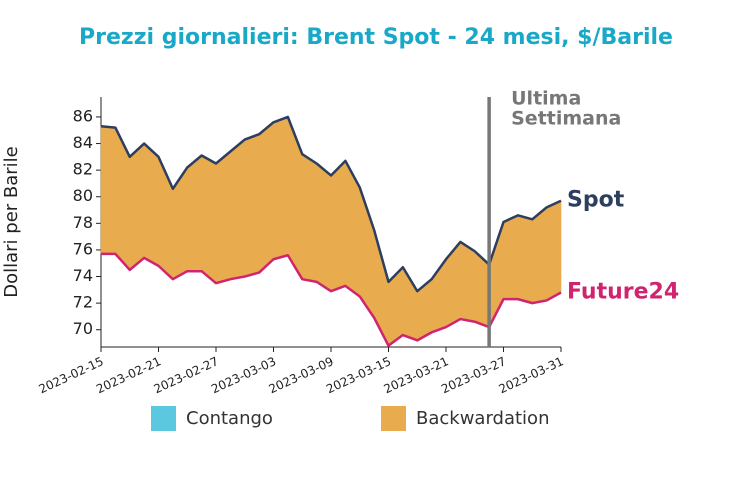 This screenshot has width=752, height=480. I want to click on marker-label: Ultima, so click(546, 99).